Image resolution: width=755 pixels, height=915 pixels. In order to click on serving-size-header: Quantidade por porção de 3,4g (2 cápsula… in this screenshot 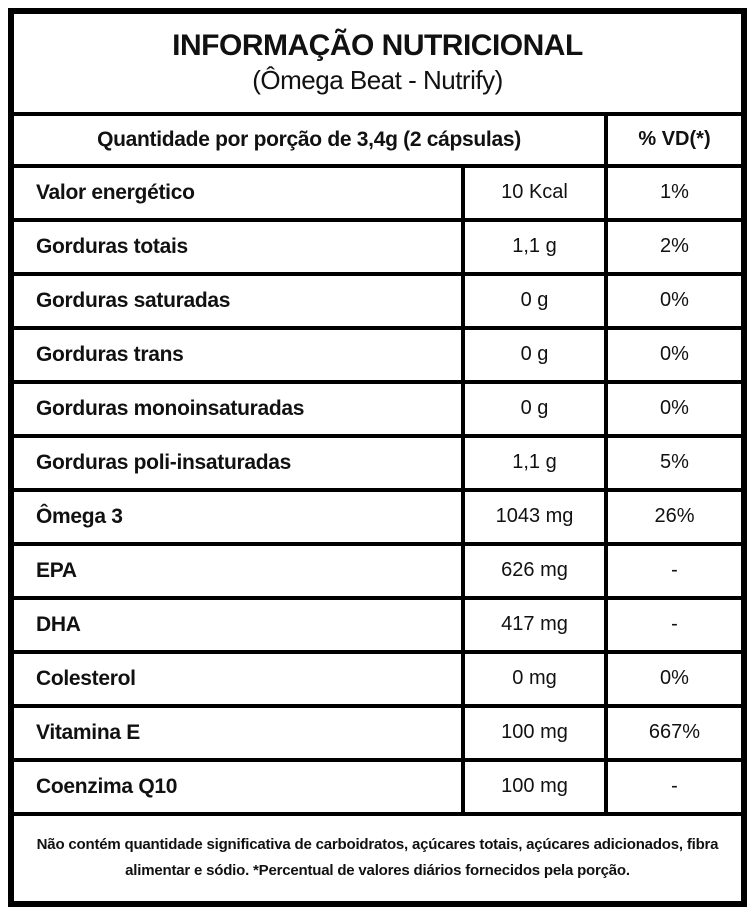, I will do `click(309, 139)`.